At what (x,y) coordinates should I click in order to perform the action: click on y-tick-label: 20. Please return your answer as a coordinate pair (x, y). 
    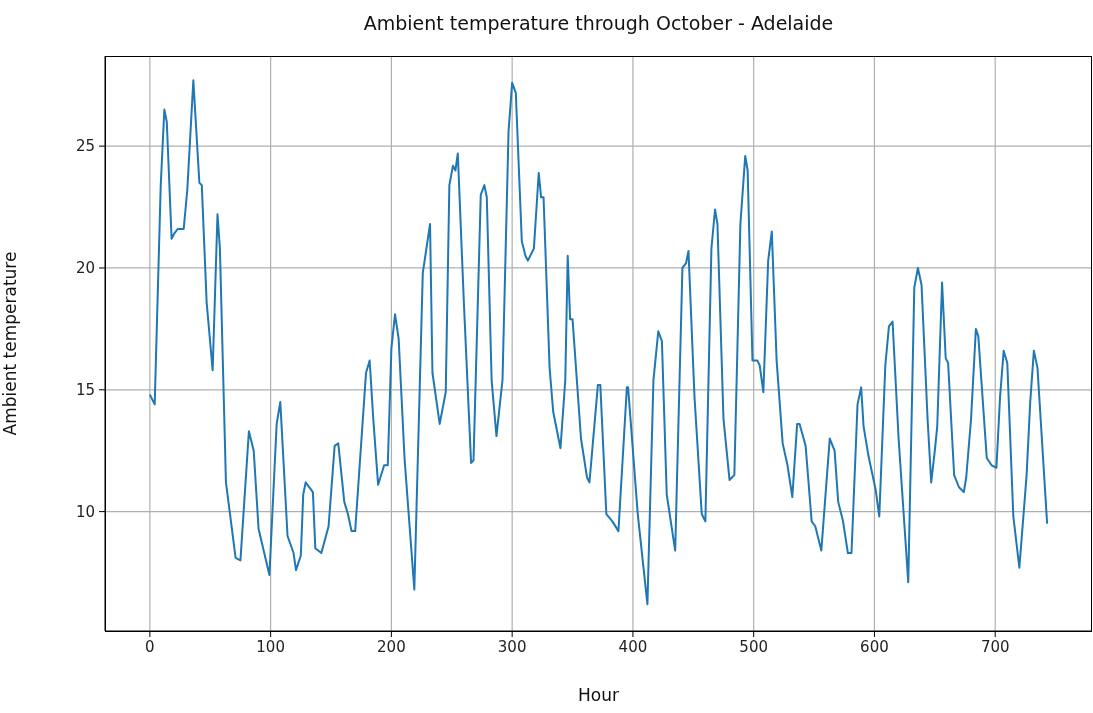
    Looking at the image, I should click on (85, 268).